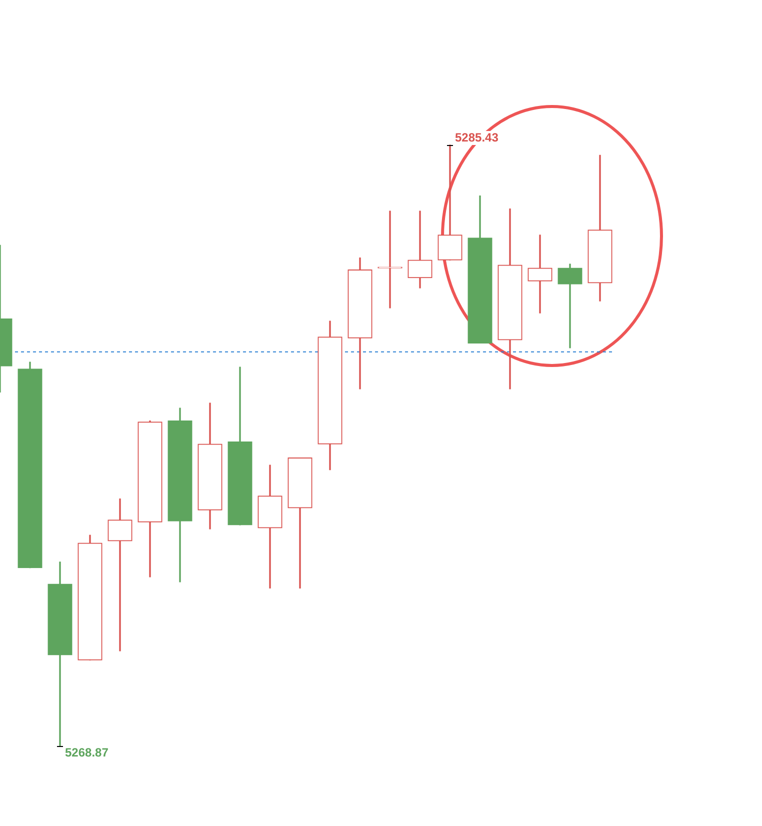 The width and height of the screenshot is (762, 826). What do you see at coordinates (87, 752) in the screenshot?
I see `annotation: 5268.87` at bounding box center [87, 752].